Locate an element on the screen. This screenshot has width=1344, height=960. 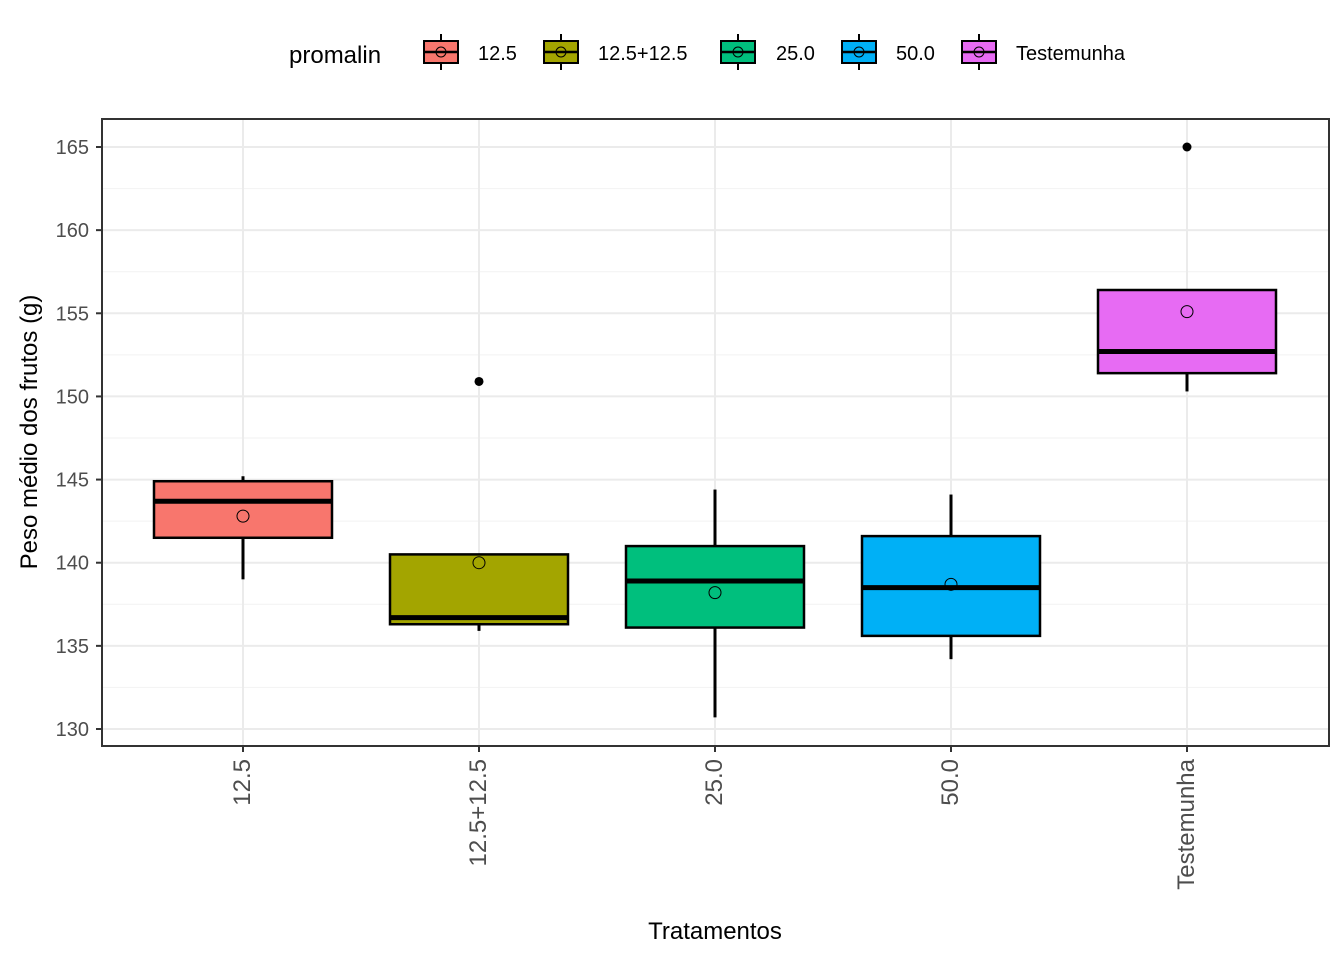
x-tick-label: 12.5+12.5 is located at coordinates (478, 812).